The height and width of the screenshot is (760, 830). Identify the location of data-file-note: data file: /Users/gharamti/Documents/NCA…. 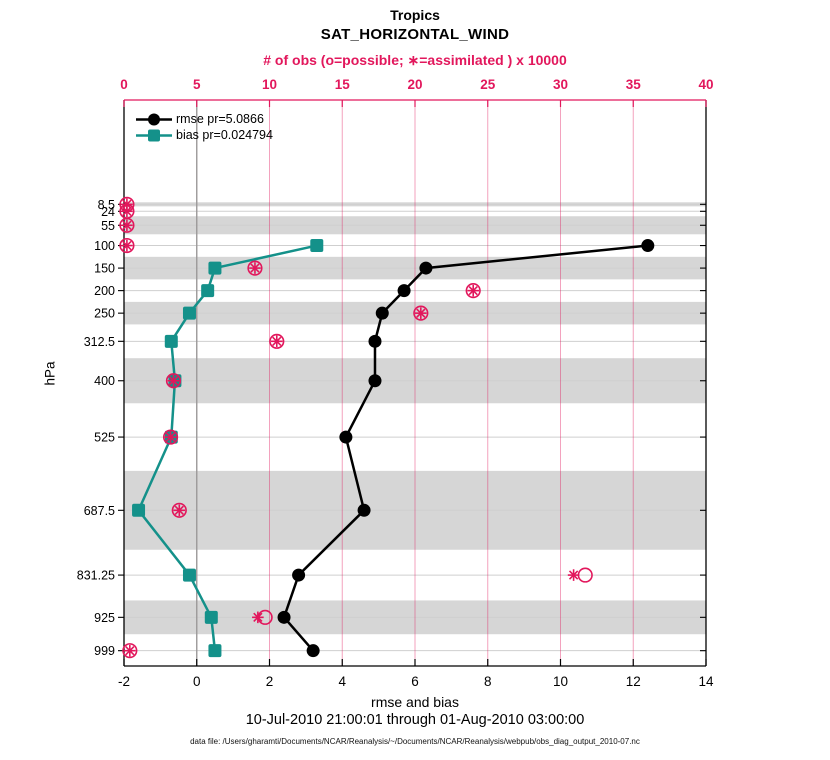
(415, 741).